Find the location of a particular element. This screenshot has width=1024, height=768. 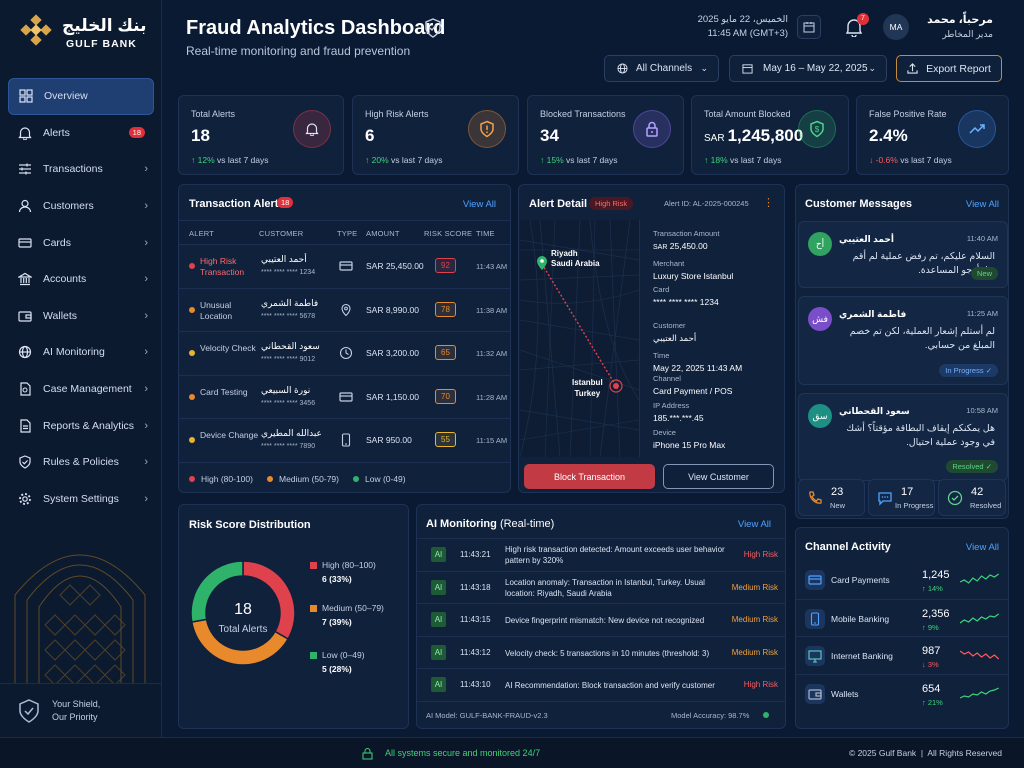

view-customer-button: View Customer is located at coordinates (718, 476).